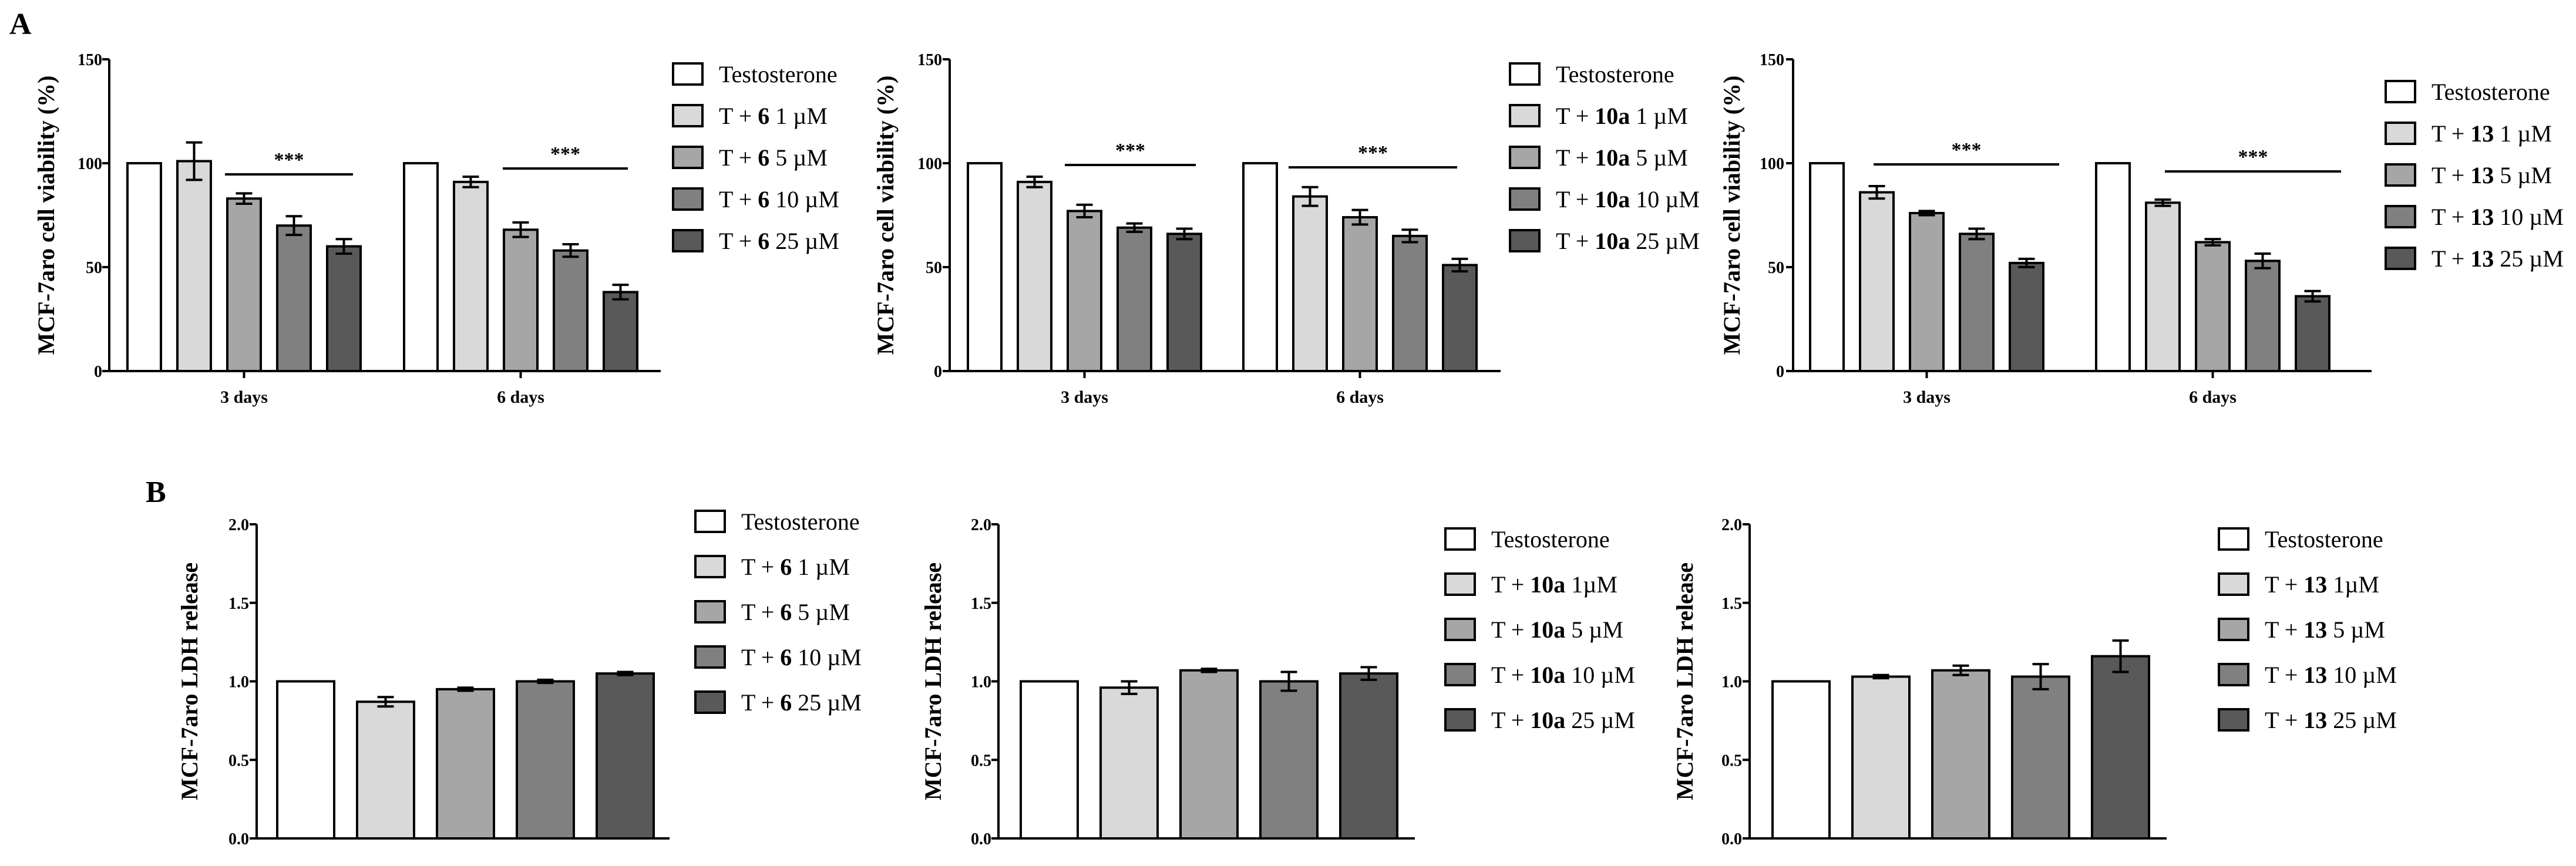 Image resolution: width=2576 pixels, height=866 pixels. I want to click on legend-label: T + 6 10 µM, so click(779, 199).